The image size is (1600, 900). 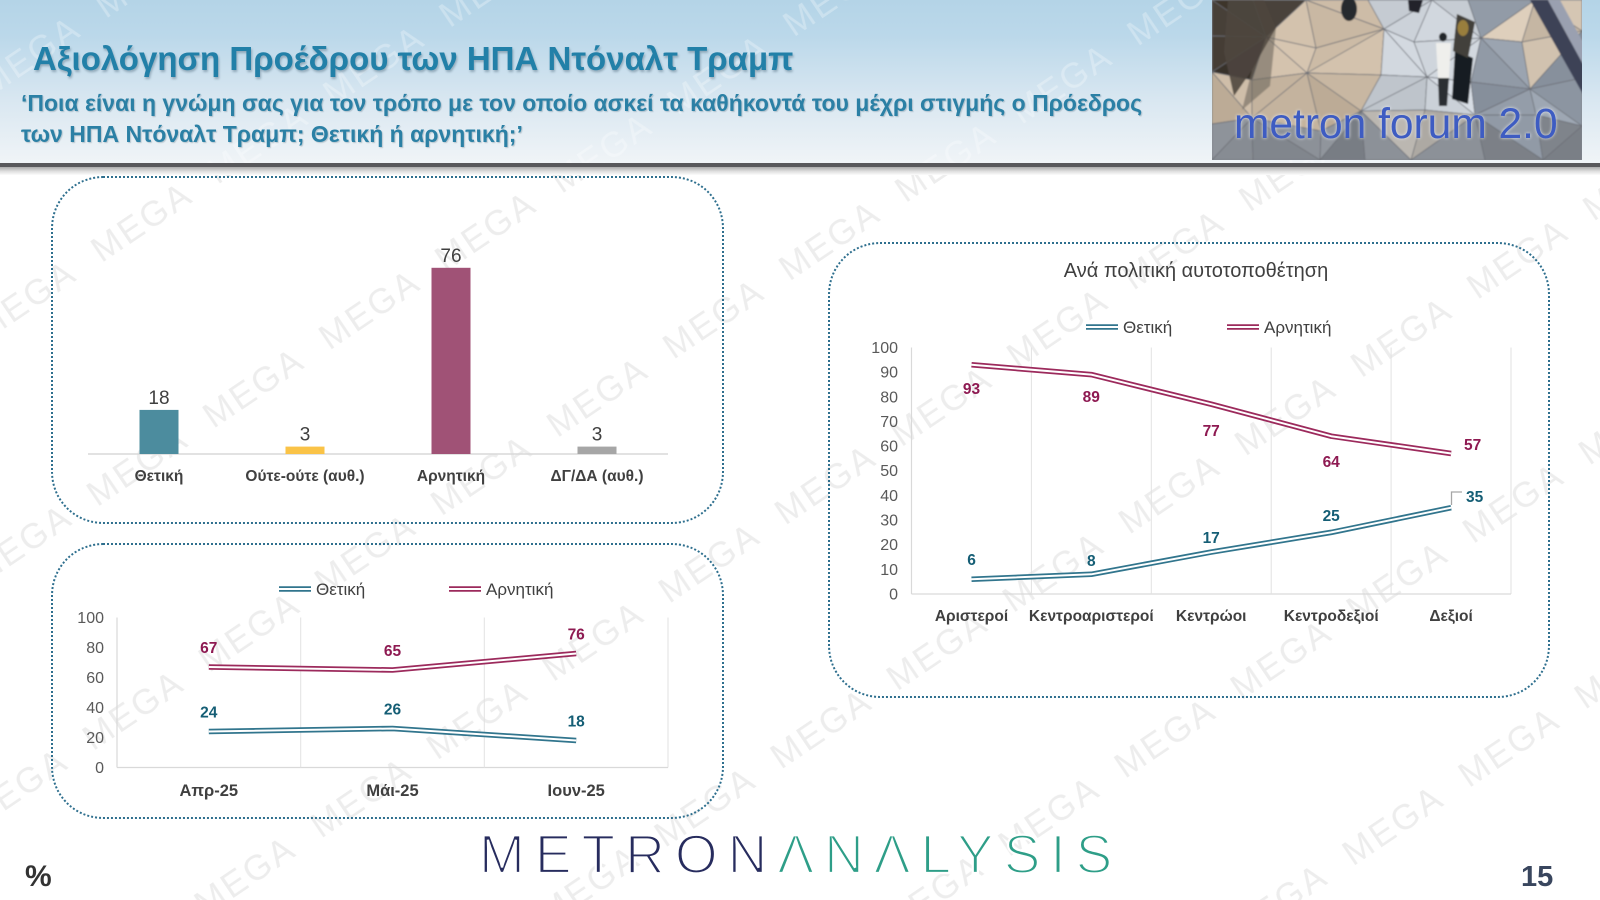 I want to click on svg-text: Ιουν-25, so click(x=576, y=791).